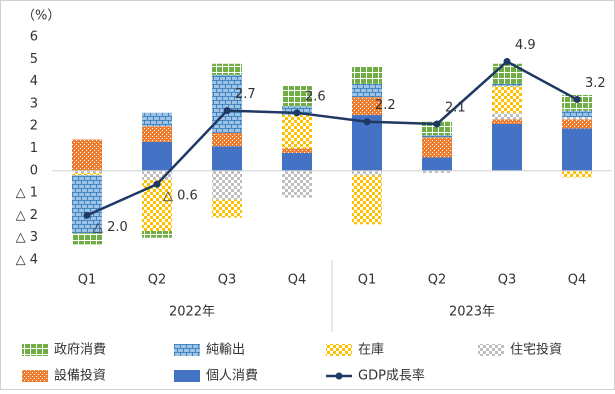  Describe the element at coordinates (536, 350) in the screenshot. I see `legend-label: 住宅投資` at that location.